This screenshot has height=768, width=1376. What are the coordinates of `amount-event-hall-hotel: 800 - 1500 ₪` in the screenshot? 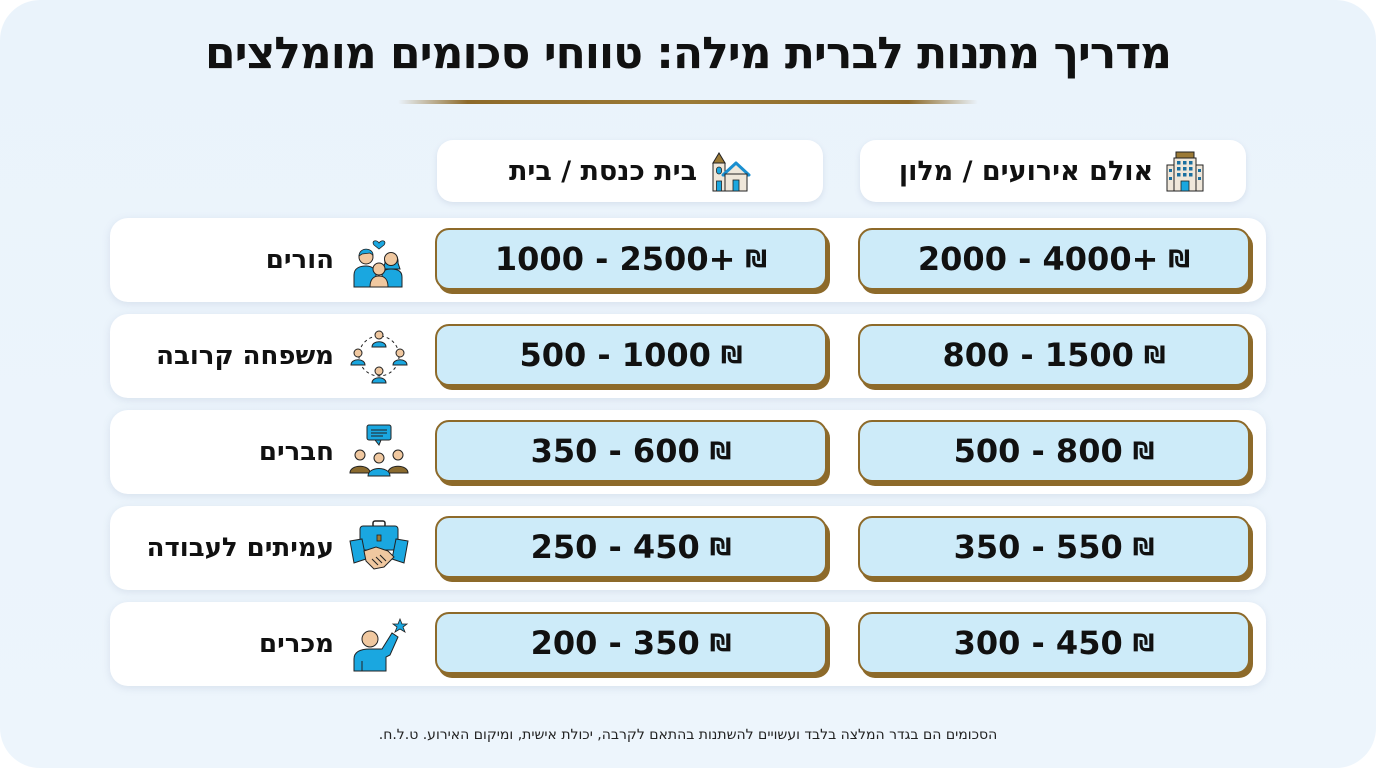 It's located at (1054, 355).